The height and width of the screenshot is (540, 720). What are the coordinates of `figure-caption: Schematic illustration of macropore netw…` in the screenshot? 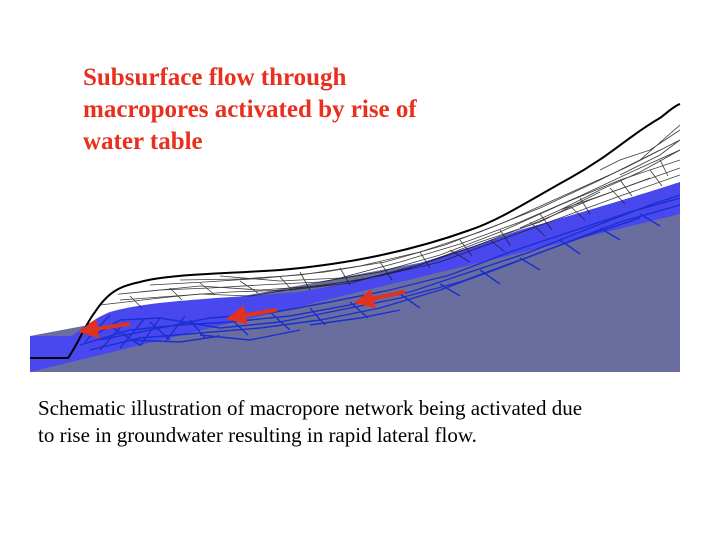 It's located at (368, 422).